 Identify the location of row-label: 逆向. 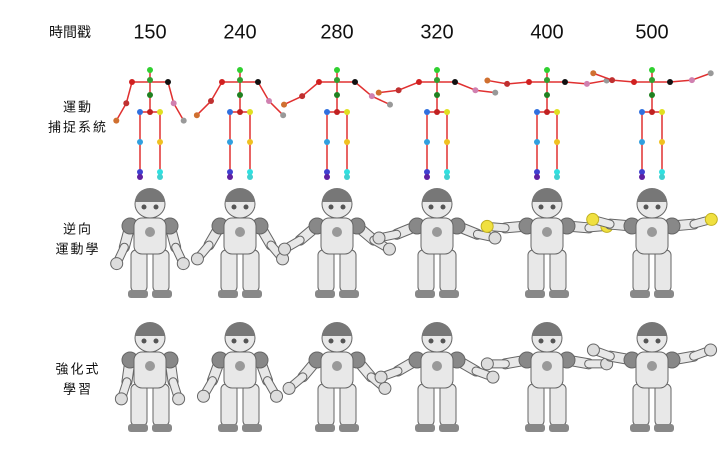
(78, 230).